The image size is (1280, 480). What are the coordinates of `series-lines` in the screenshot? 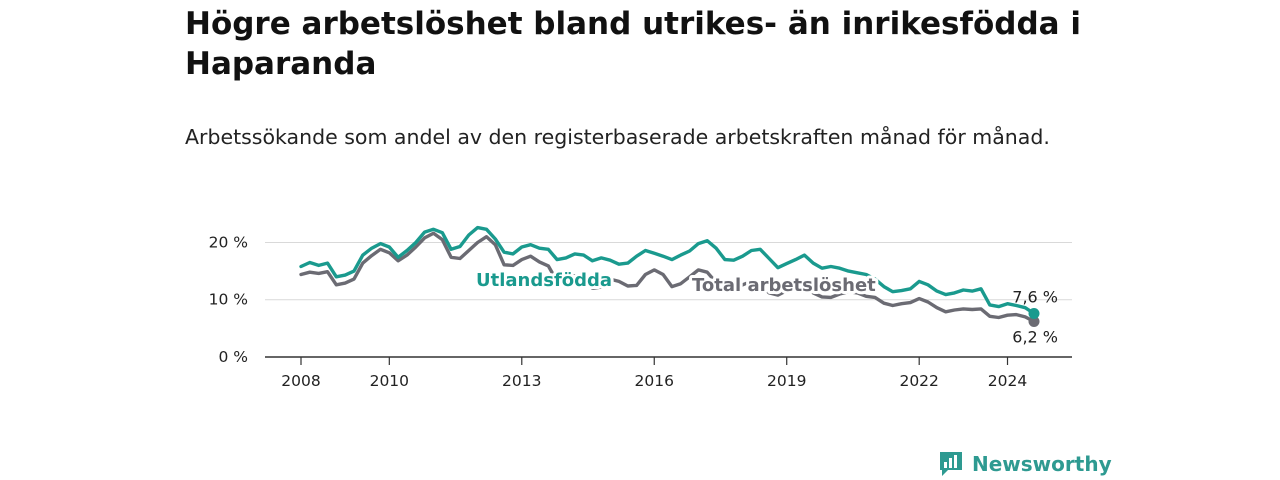 It's located at (667, 274).